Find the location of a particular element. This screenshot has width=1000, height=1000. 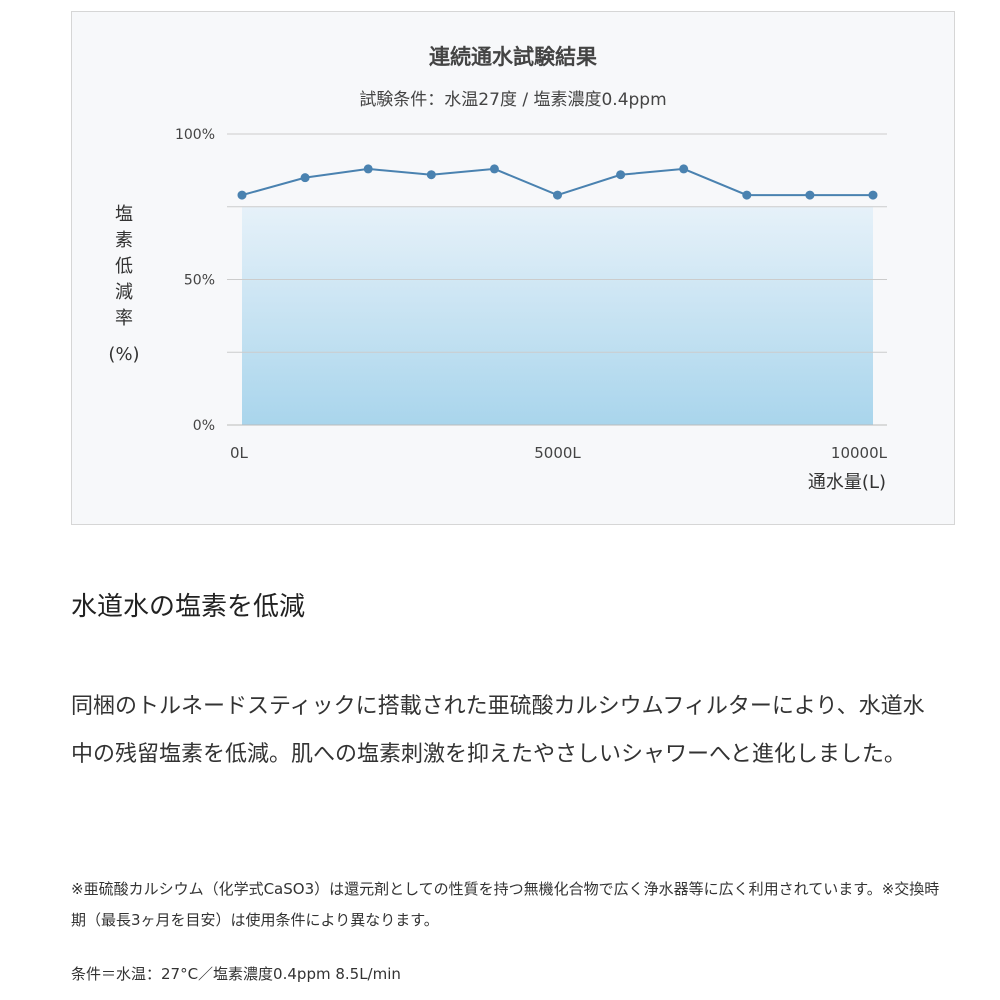

chart-subtitle: 試験条件：水温27度 / 塩素濃度0.4ppm is located at coordinates (513, 100).